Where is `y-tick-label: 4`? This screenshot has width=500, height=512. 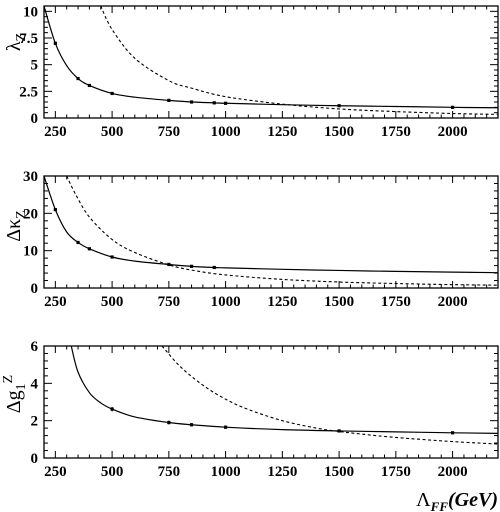
y-tick-label: 4 is located at coordinates (35, 384).